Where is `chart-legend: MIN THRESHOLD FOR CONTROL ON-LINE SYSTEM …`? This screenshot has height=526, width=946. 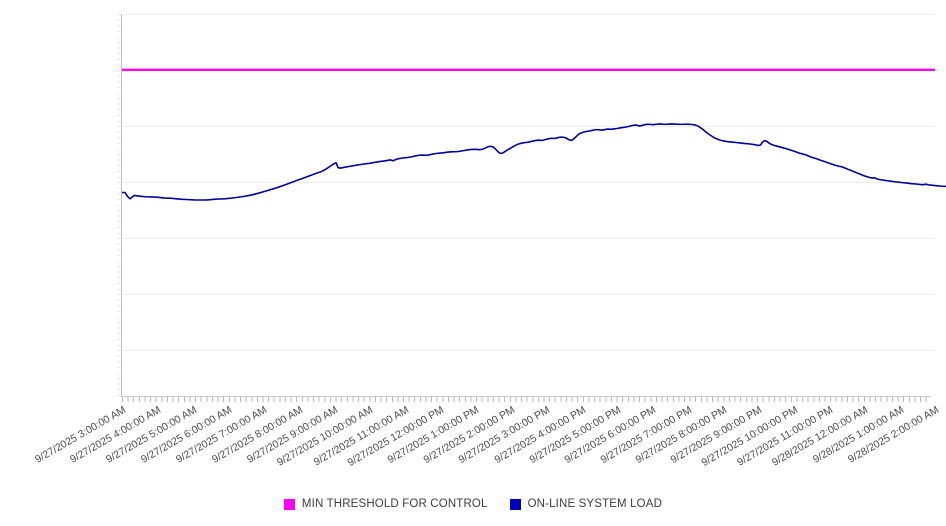 chart-legend: MIN THRESHOLD FOR CONTROL ON-LINE SYSTEM … is located at coordinates (473, 504).